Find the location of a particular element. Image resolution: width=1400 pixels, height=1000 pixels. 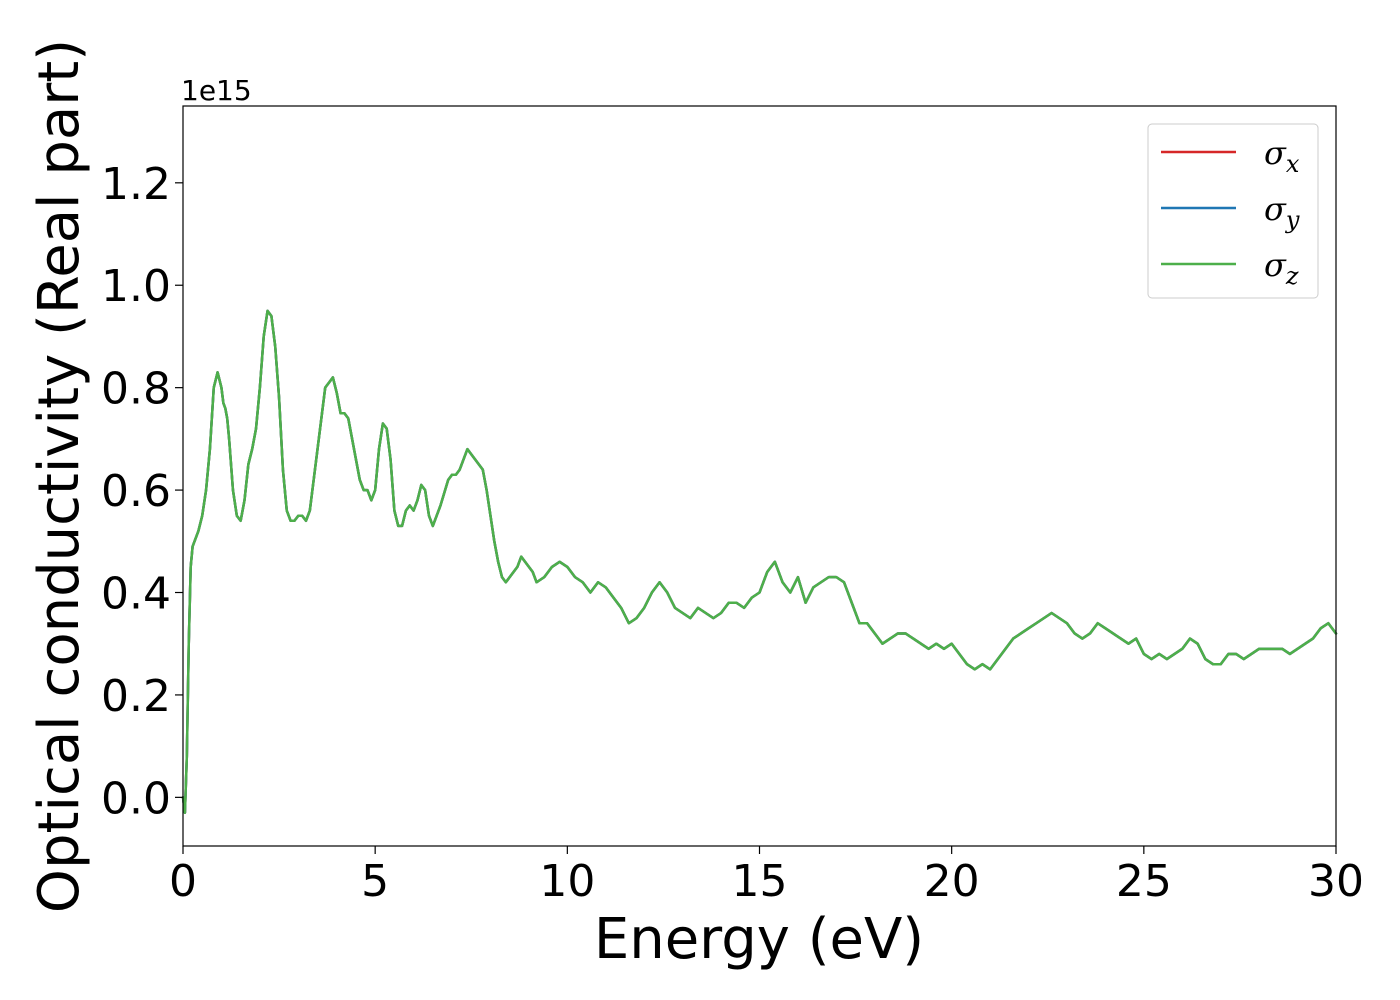

y-tick-label: 0.6 is located at coordinates (136, 491).